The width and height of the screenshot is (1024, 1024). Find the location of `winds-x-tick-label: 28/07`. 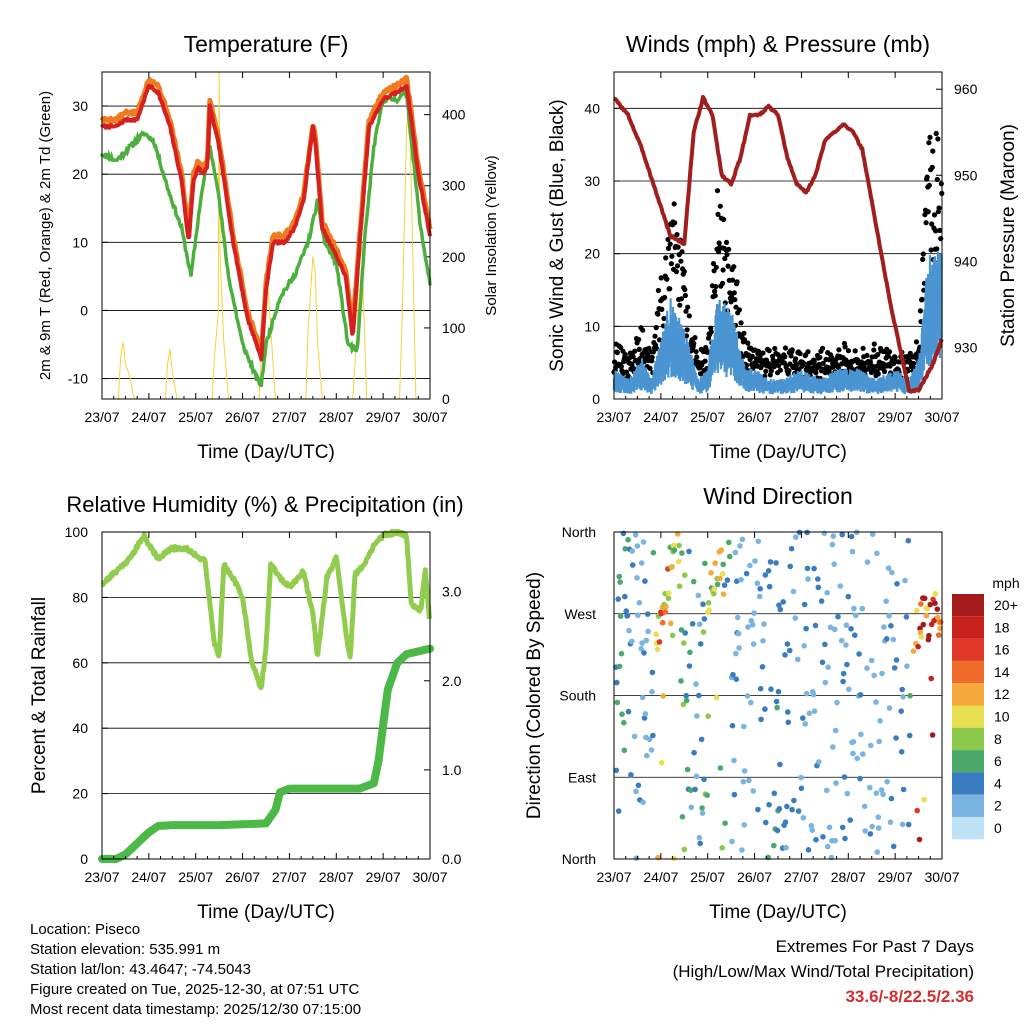

winds-x-tick-label: 28/07 is located at coordinates (848, 417).